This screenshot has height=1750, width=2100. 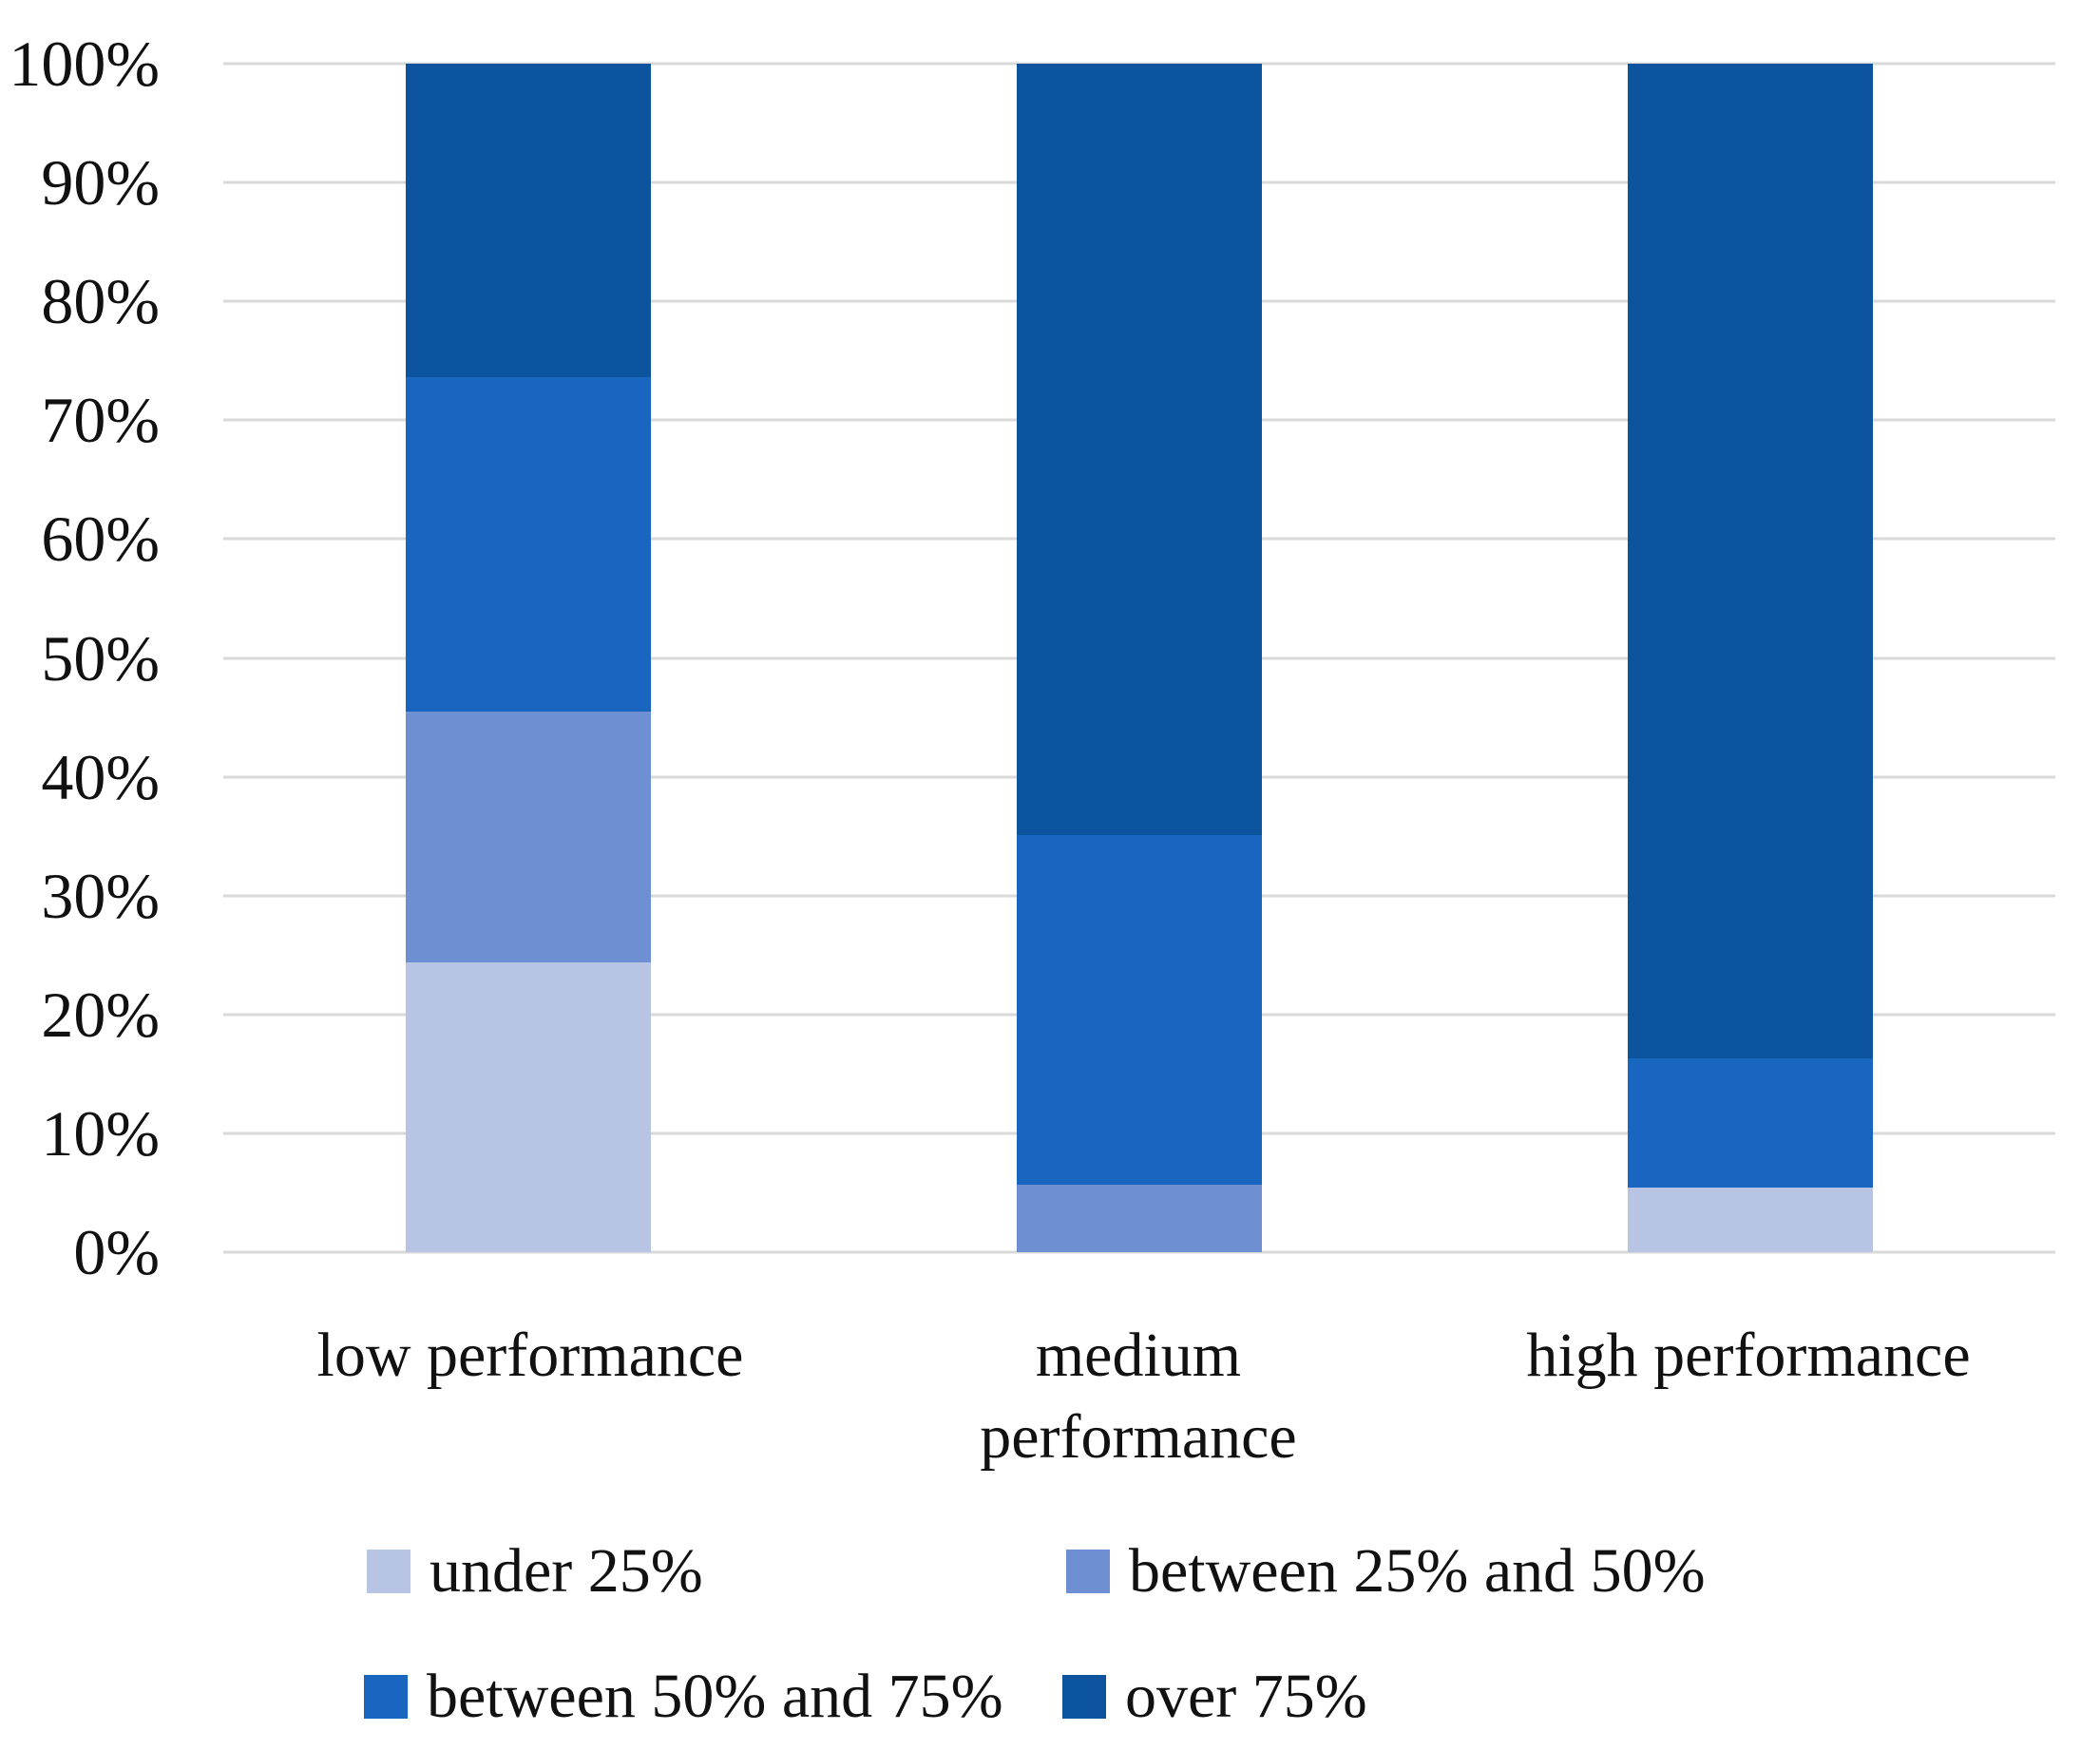 I want to click on category-label-low-performance: low performance, so click(x=530, y=1355).